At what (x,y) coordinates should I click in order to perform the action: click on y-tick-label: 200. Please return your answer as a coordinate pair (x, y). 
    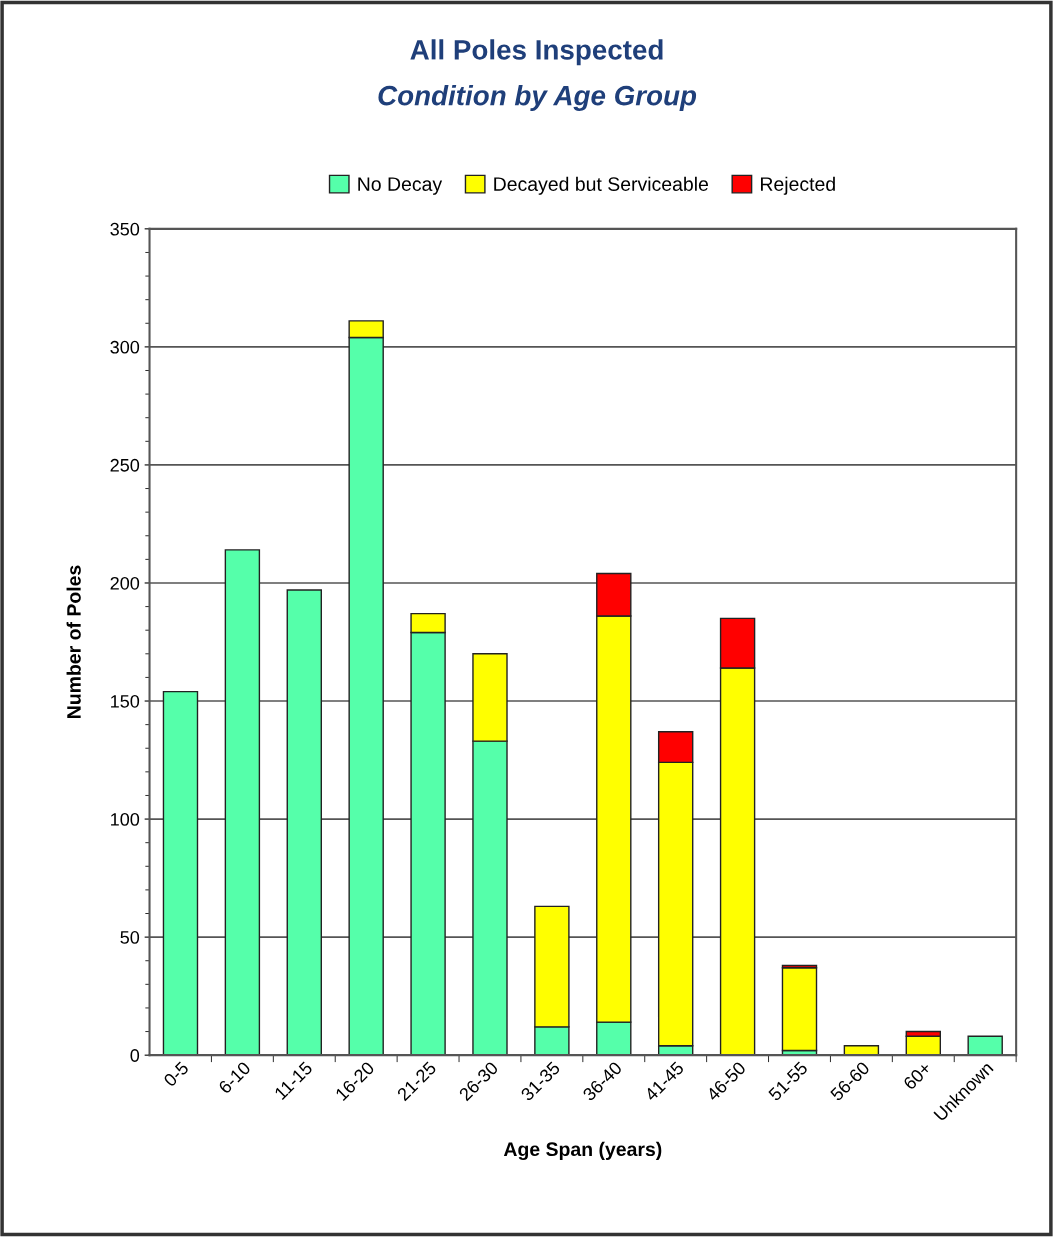
    Looking at the image, I should click on (125, 583).